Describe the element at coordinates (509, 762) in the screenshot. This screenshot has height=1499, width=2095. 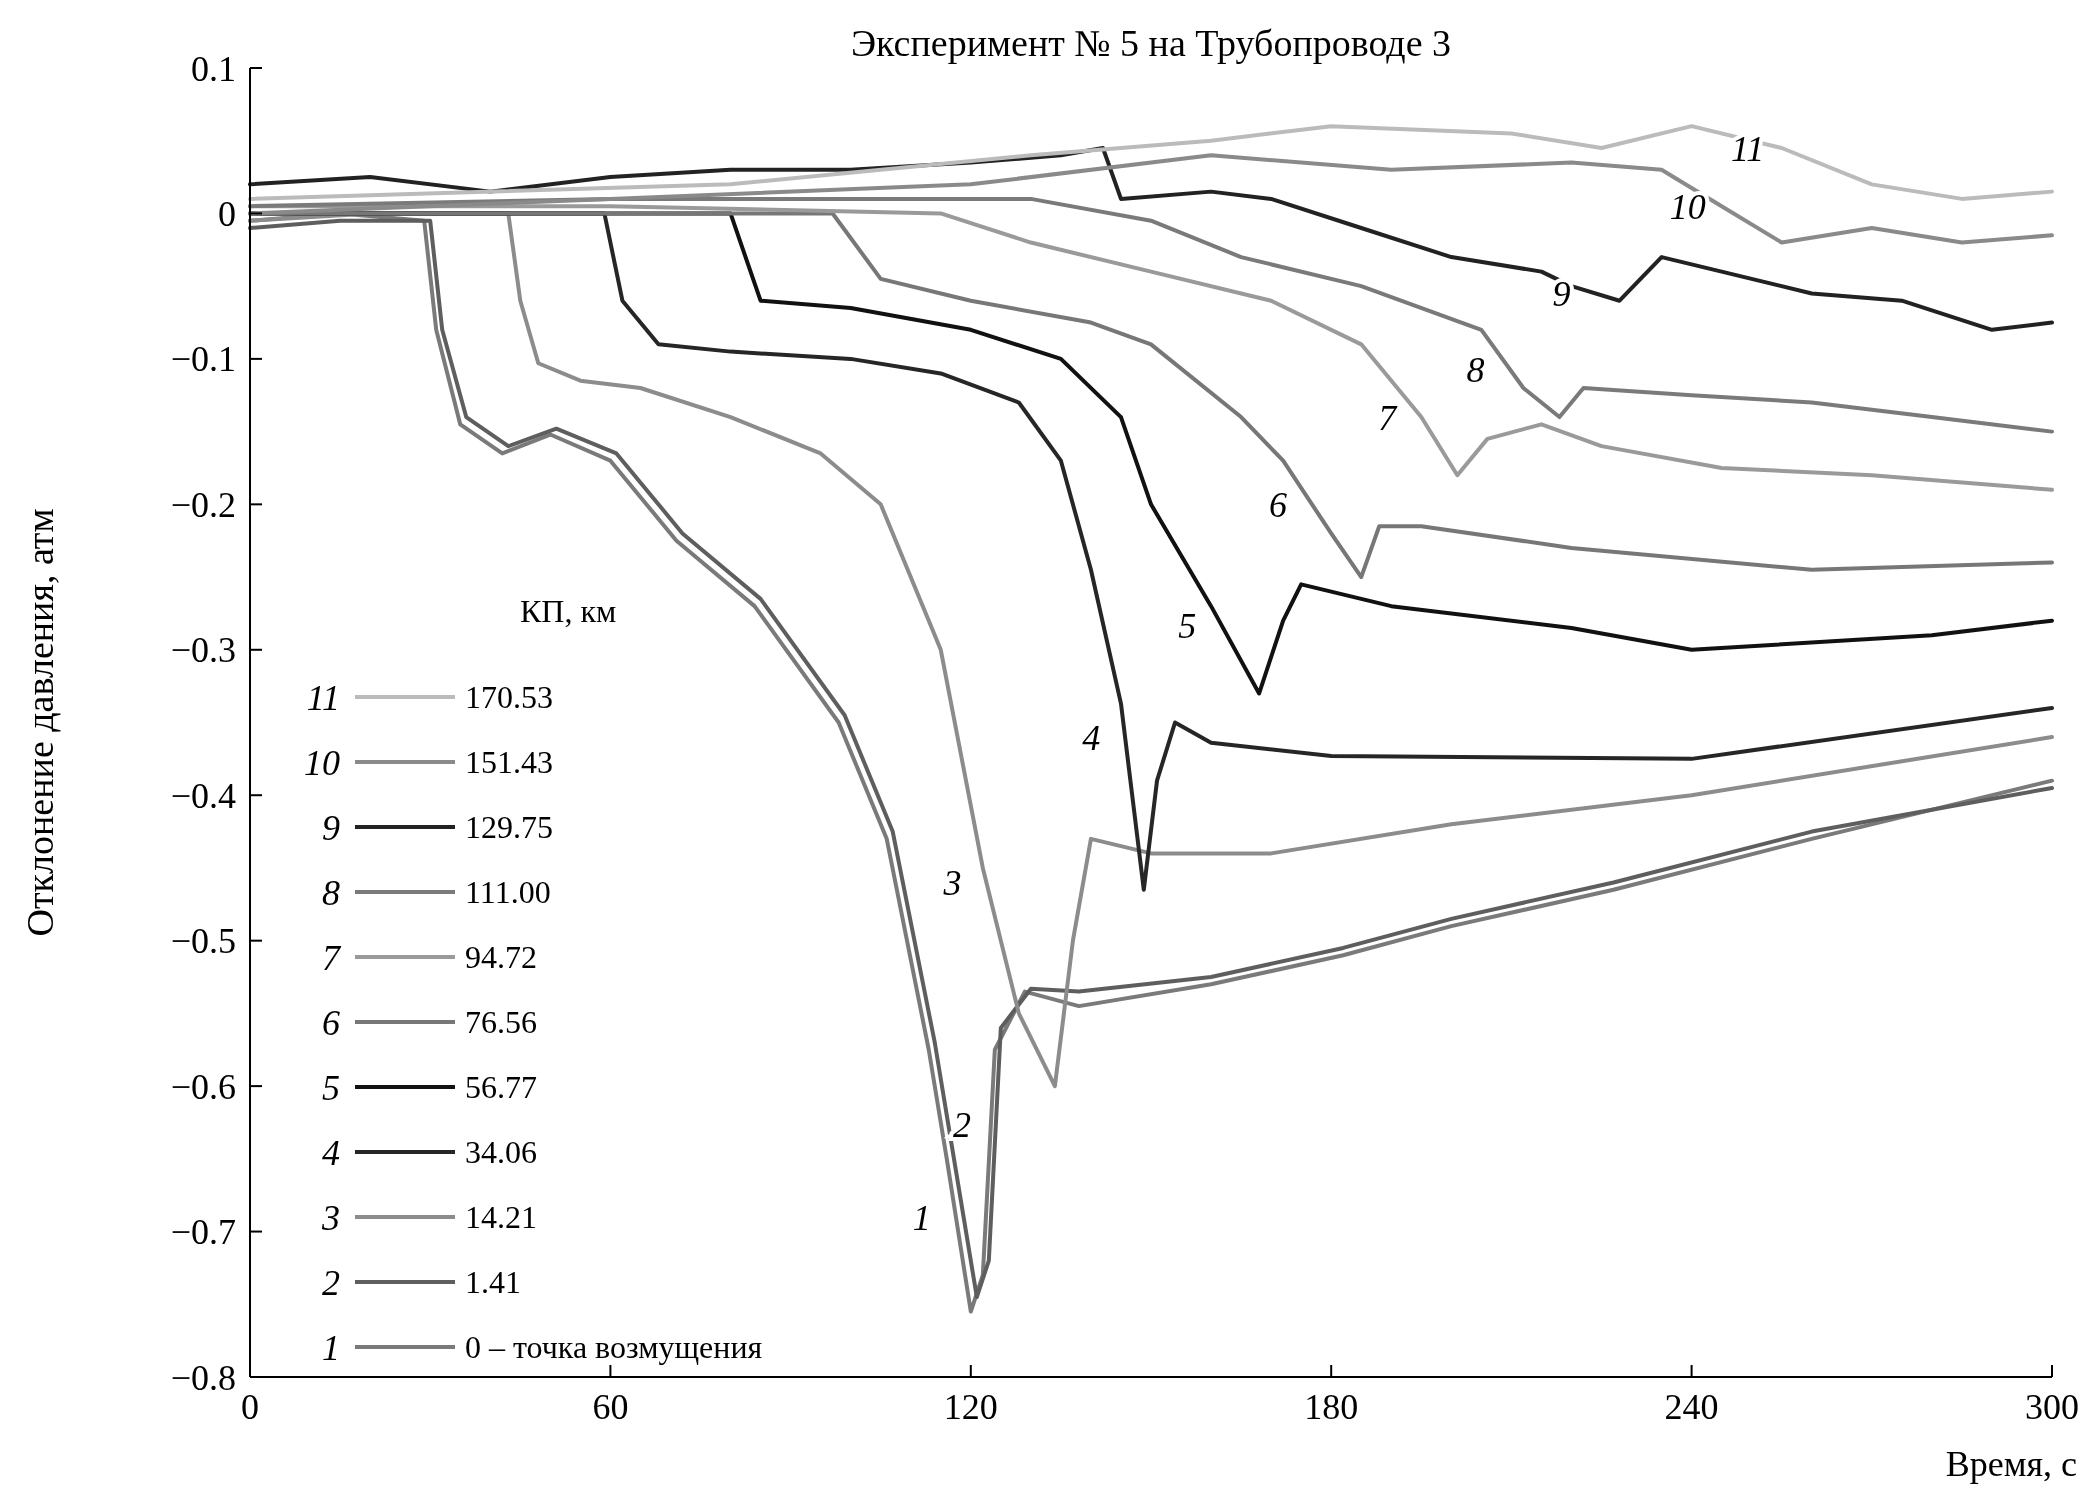
I see `legend-label: 151.43` at that location.